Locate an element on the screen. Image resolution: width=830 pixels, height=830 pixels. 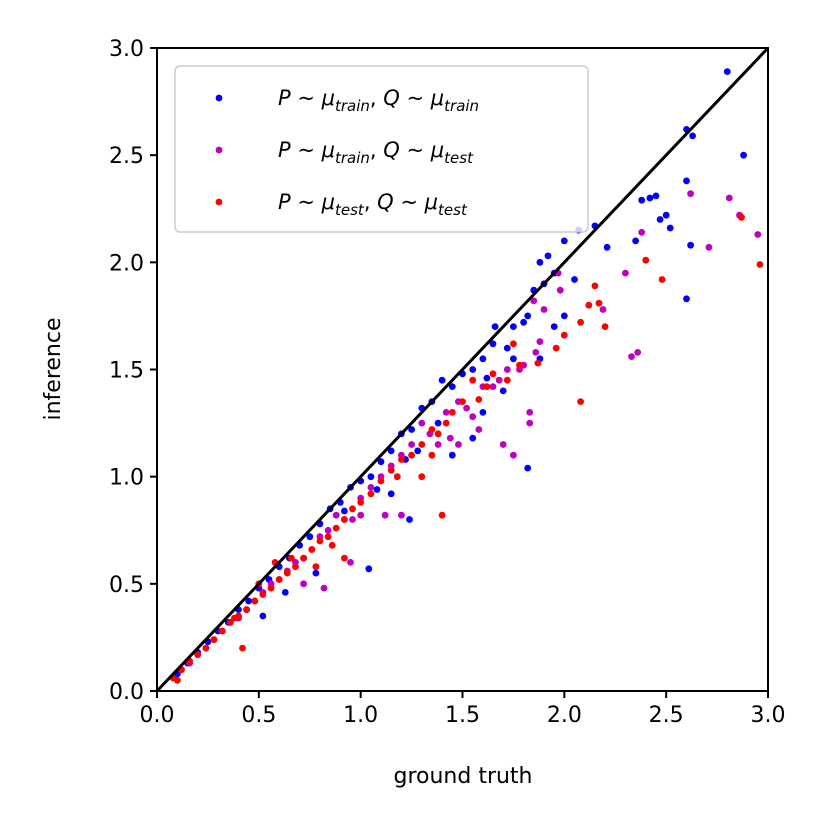
y-tick-label: 0.5 is located at coordinates (126, 585).